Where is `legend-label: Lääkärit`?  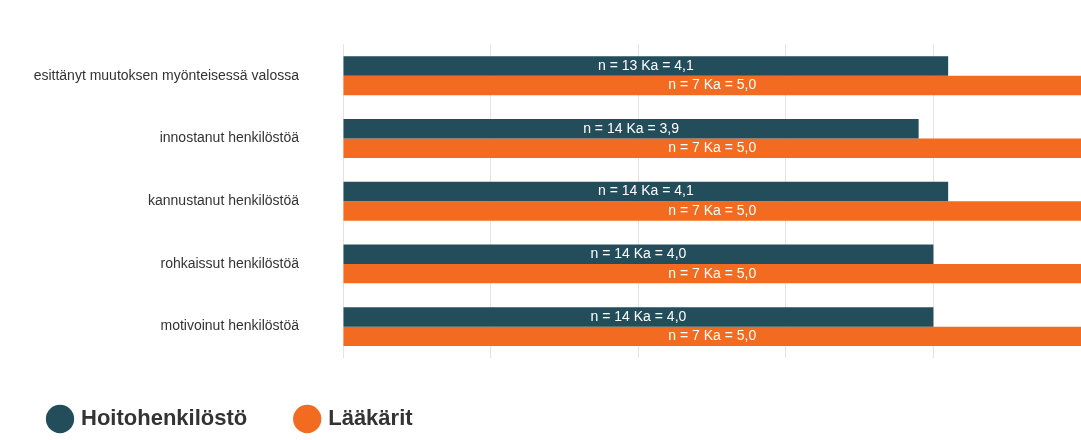 legend-label: Lääkärit is located at coordinates (371, 418).